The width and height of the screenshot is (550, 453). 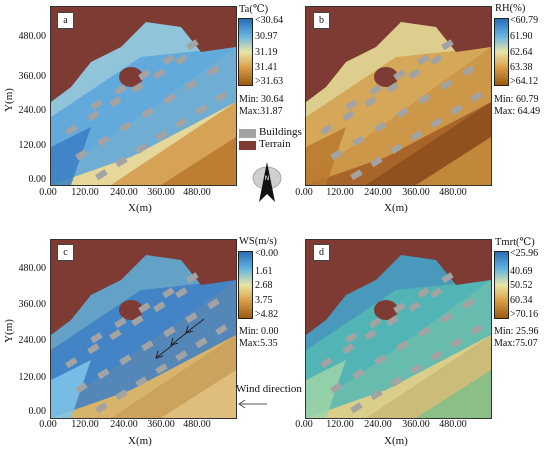 What do you see at coordinates (37, 411) in the screenshot?
I see `y-tick: 0.00` at bounding box center [37, 411].